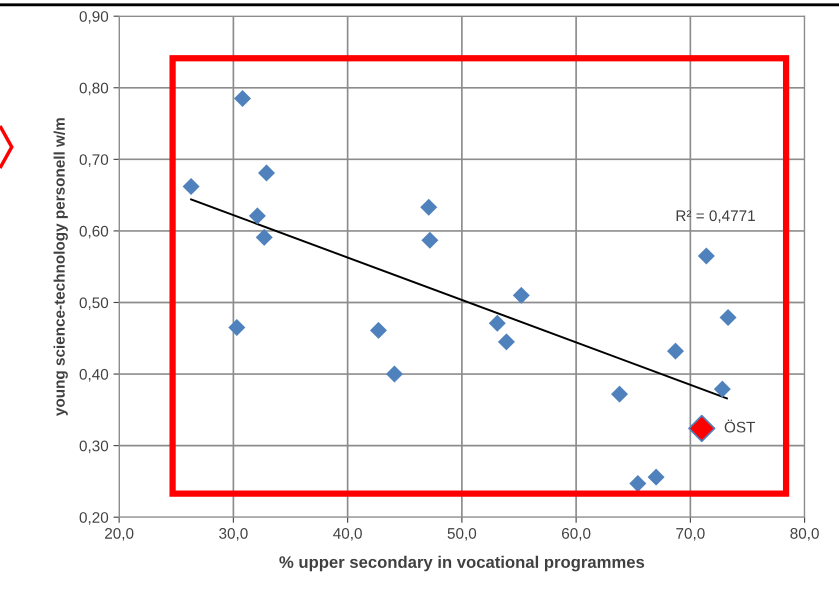 This screenshot has width=839, height=600. What do you see at coordinates (119, 534) in the screenshot?
I see `x-tick-label: 20,0` at bounding box center [119, 534].